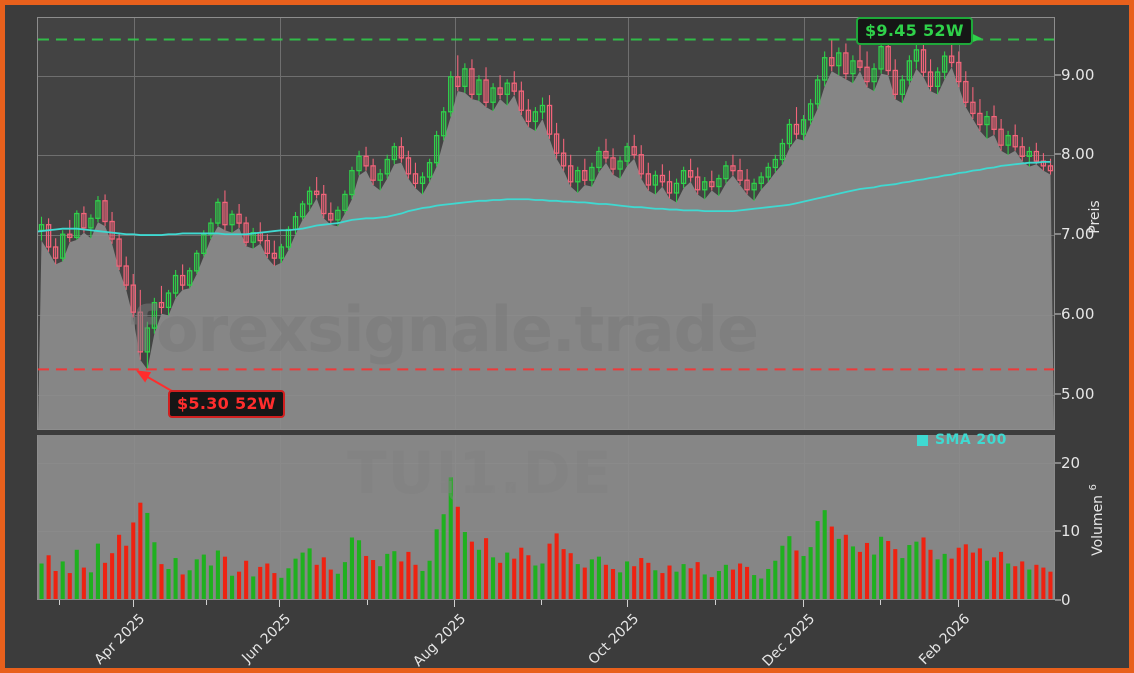  Describe the element at coordinates (1078, 314) in the screenshot. I see `price-tick-label: 6.00` at that location.